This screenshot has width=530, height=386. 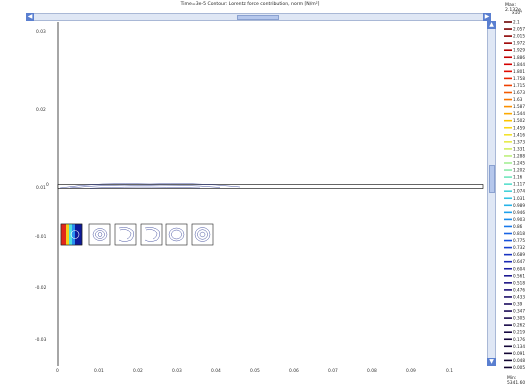 What do you see at coordinates (519, 289) in the screenshot?
I see `legend-value-label: 0.476` at bounding box center [519, 289].